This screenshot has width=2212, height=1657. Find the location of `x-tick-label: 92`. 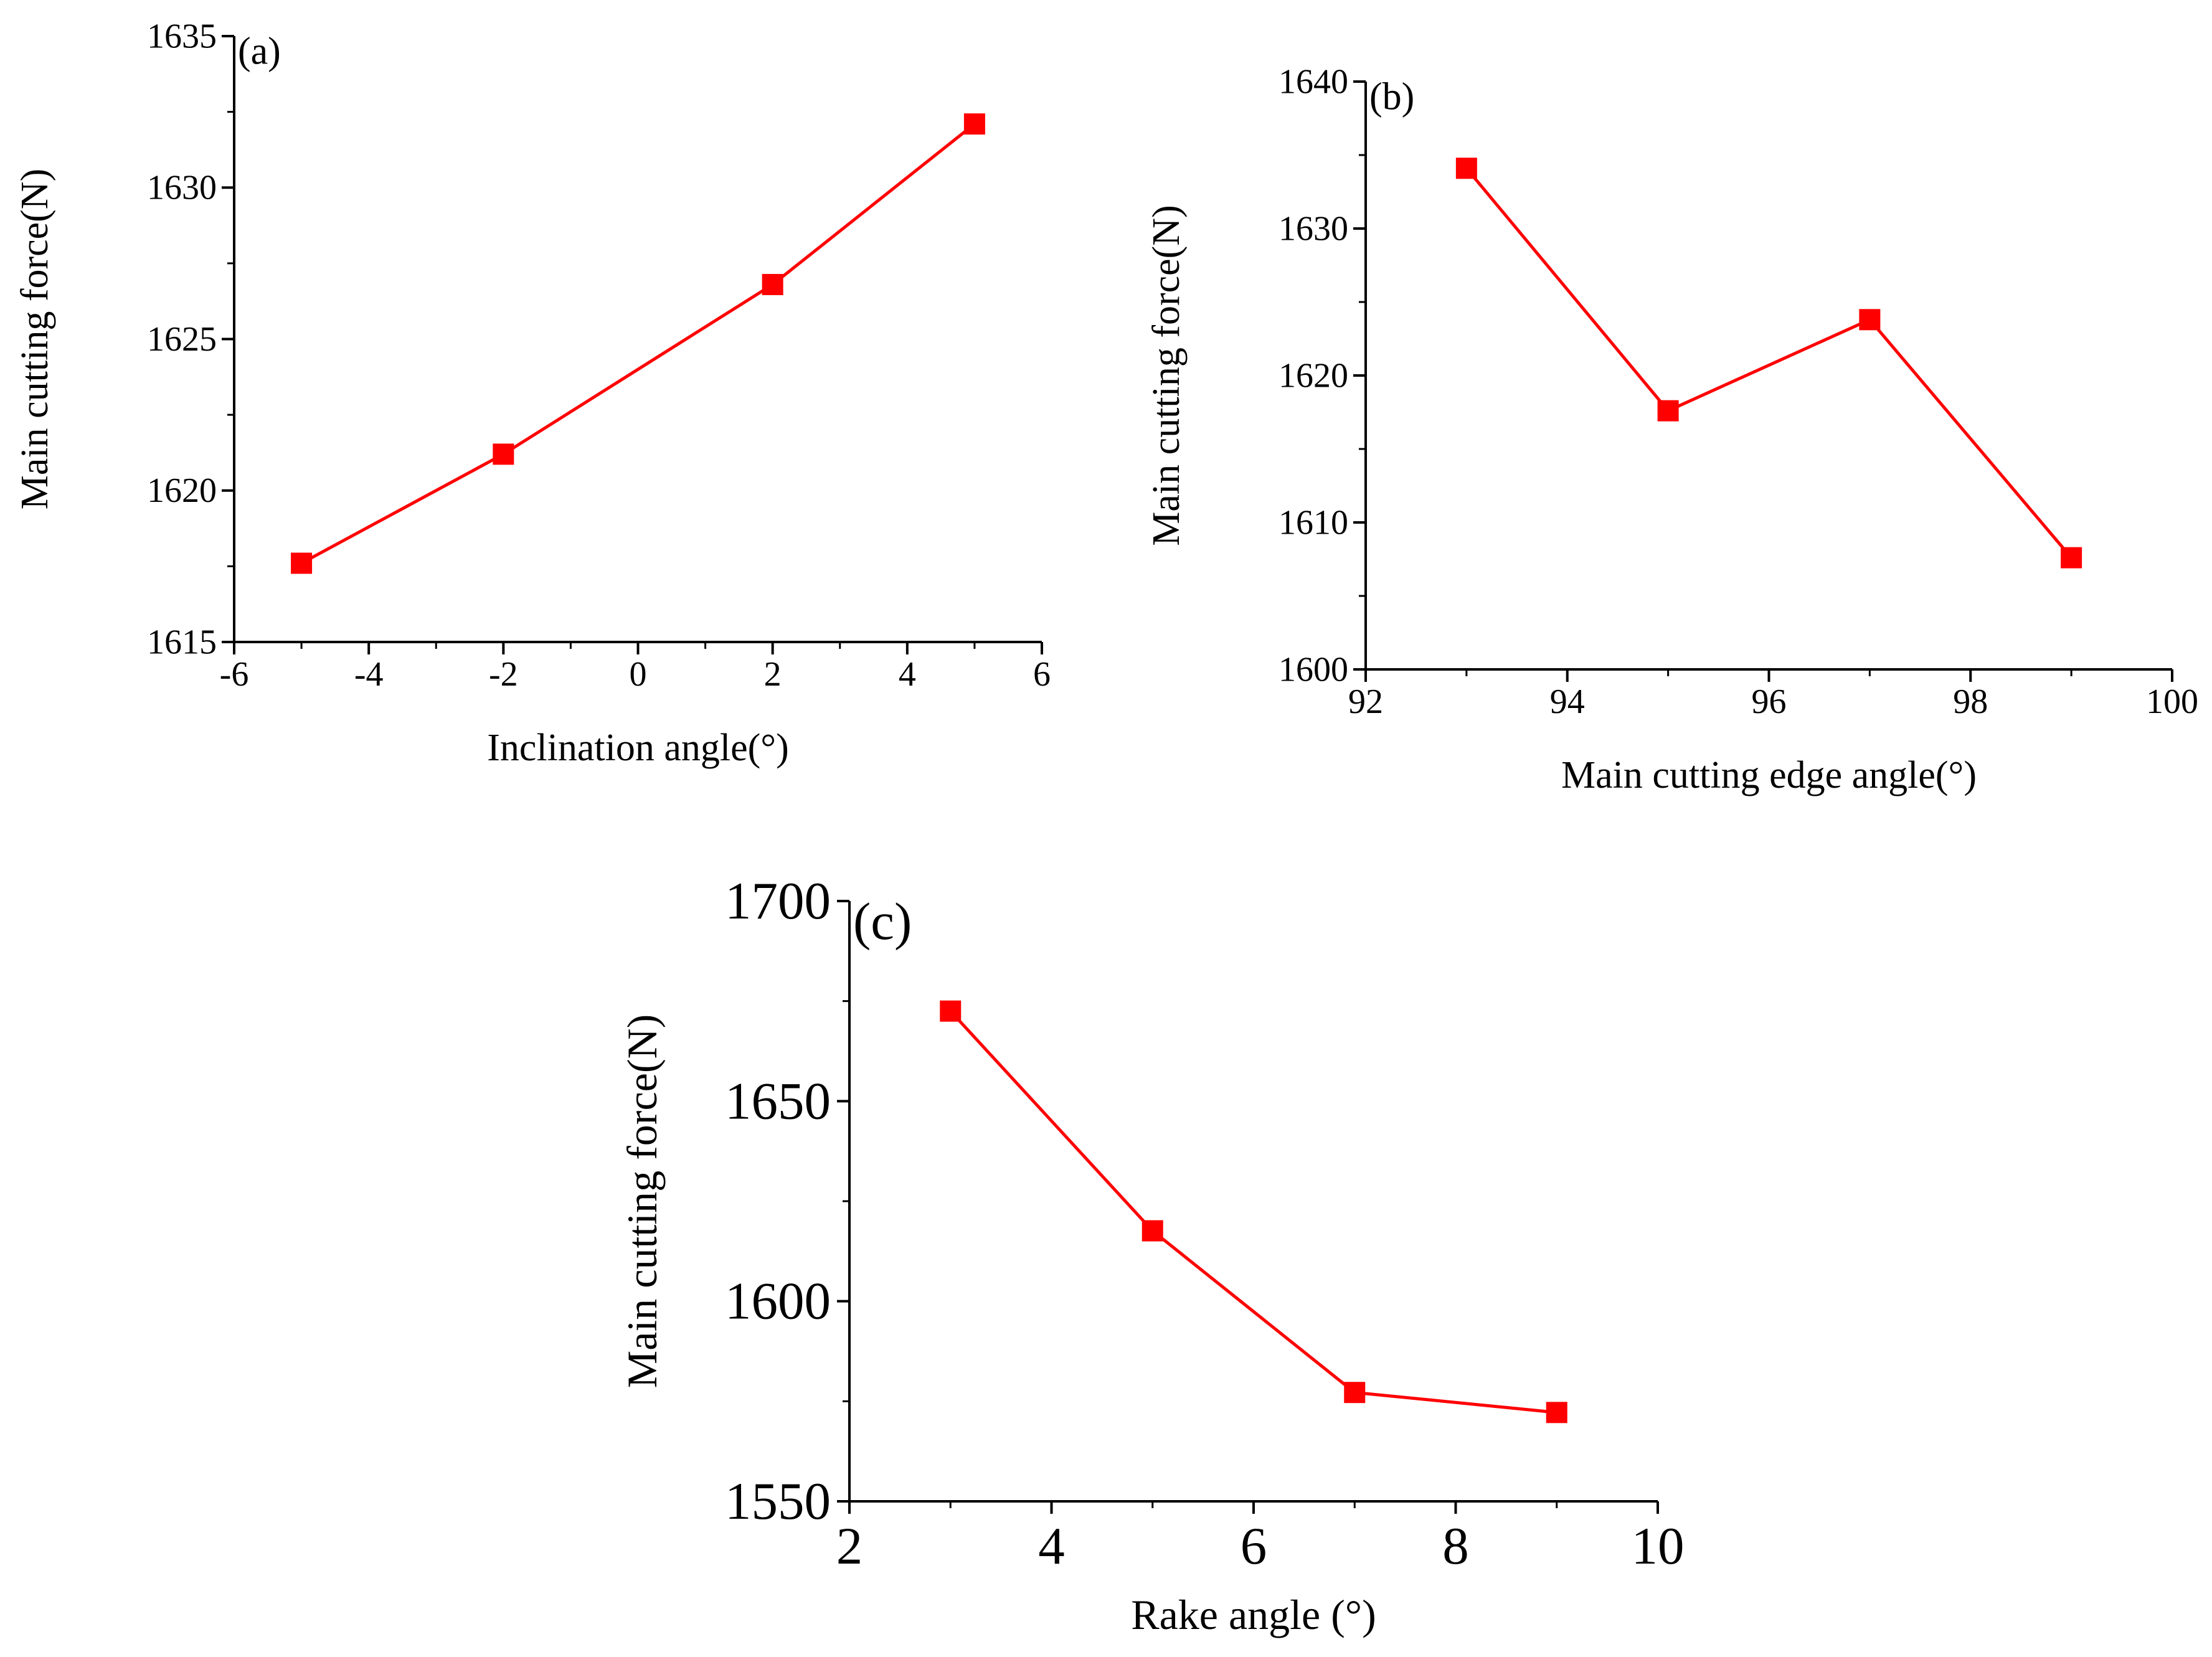

x-tick-label: 92 is located at coordinates (1365, 701).